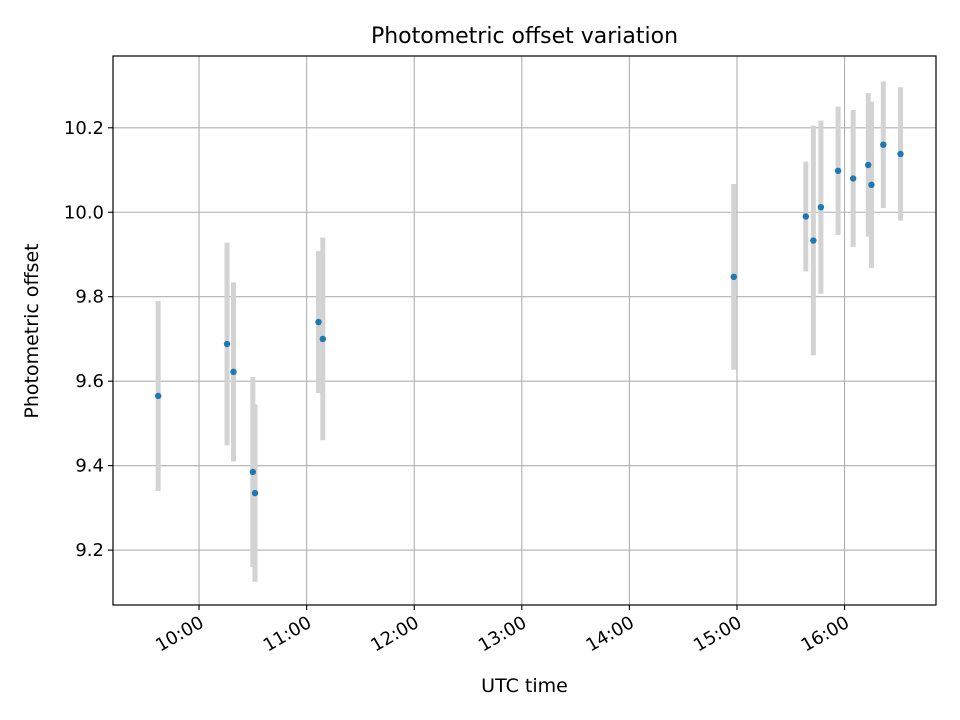 The width and height of the screenshot is (960, 720). I want to click on y-tick-label: 9.6, so click(89, 381).